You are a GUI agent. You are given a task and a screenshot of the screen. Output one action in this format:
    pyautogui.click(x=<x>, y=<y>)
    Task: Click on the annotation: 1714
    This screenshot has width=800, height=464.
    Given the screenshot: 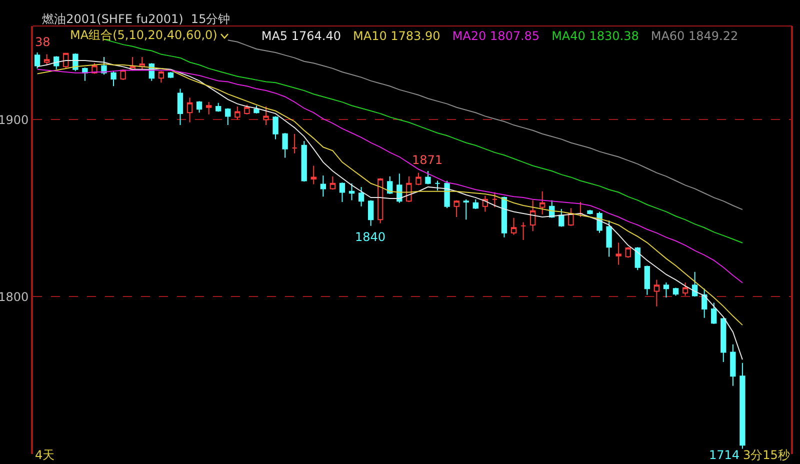 What is the action you would take?
    pyautogui.click(x=724, y=455)
    